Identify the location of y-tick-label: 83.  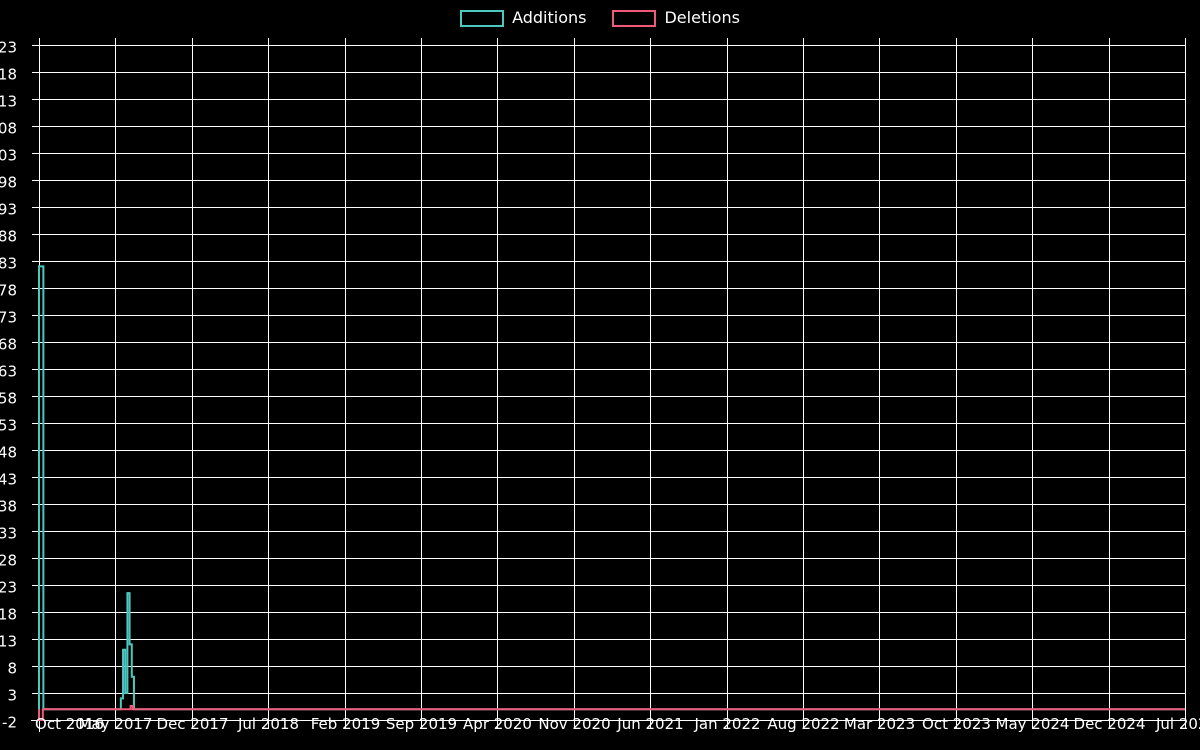
(8, 263).